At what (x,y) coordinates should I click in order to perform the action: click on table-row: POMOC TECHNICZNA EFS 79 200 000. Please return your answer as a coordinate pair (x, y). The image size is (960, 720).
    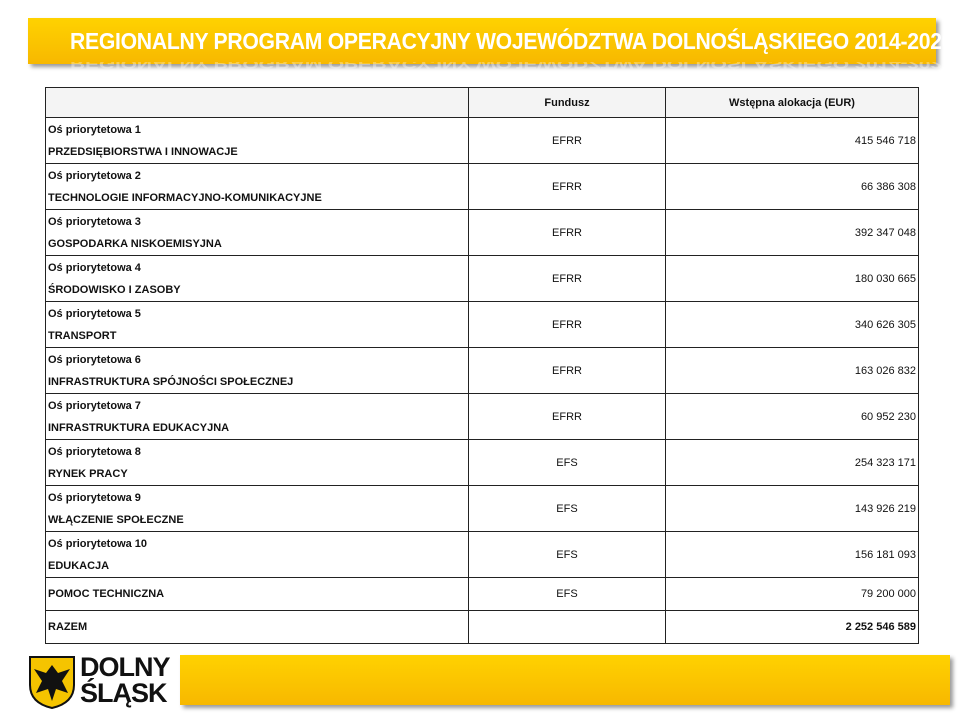
    Looking at the image, I should click on (482, 594).